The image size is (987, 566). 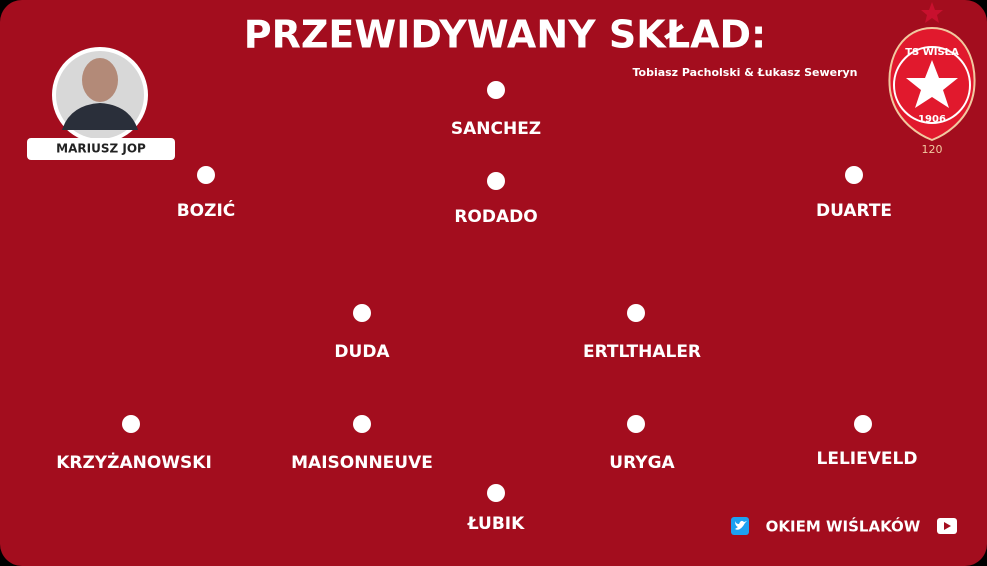 I want to click on crest-number: 120, so click(x=932, y=149).